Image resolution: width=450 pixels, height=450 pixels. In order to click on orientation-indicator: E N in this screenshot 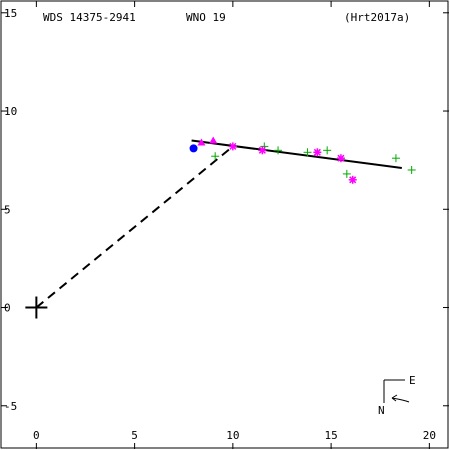, I will do `click(397, 395)`.